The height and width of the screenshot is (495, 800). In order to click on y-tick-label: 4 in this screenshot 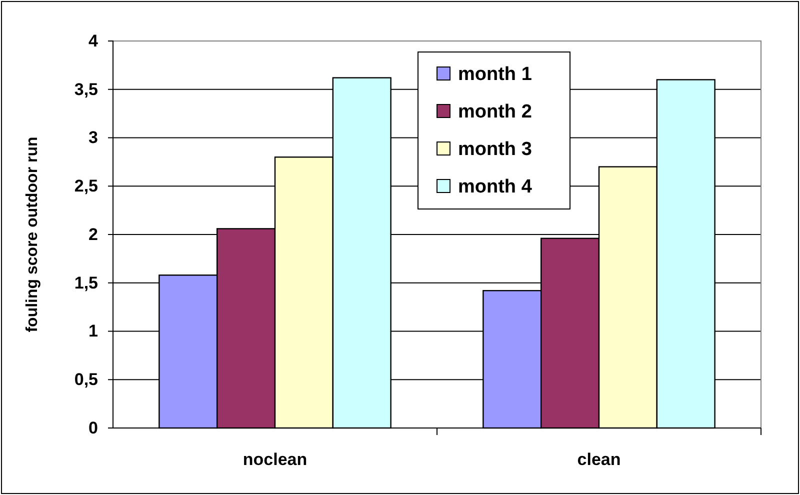, I will do `click(93, 40)`.